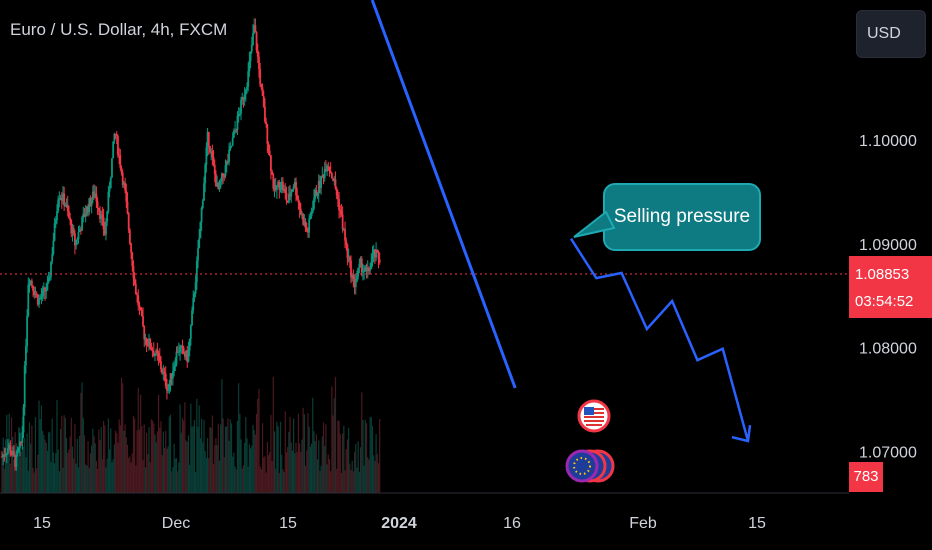 The image size is (932, 550). What do you see at coordinates (659, 340) in the screenshot?
I see `projection-path` at bounding box center [659, 340].